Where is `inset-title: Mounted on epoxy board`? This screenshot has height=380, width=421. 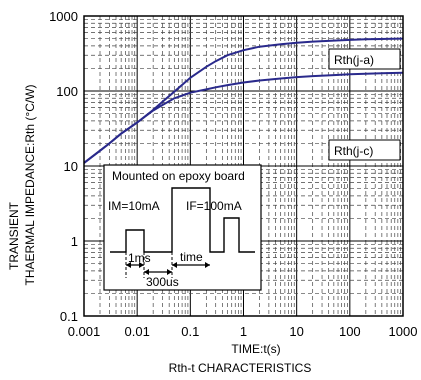
inset-title: Mounted on epoxy board is located at coordinates (178, 176).